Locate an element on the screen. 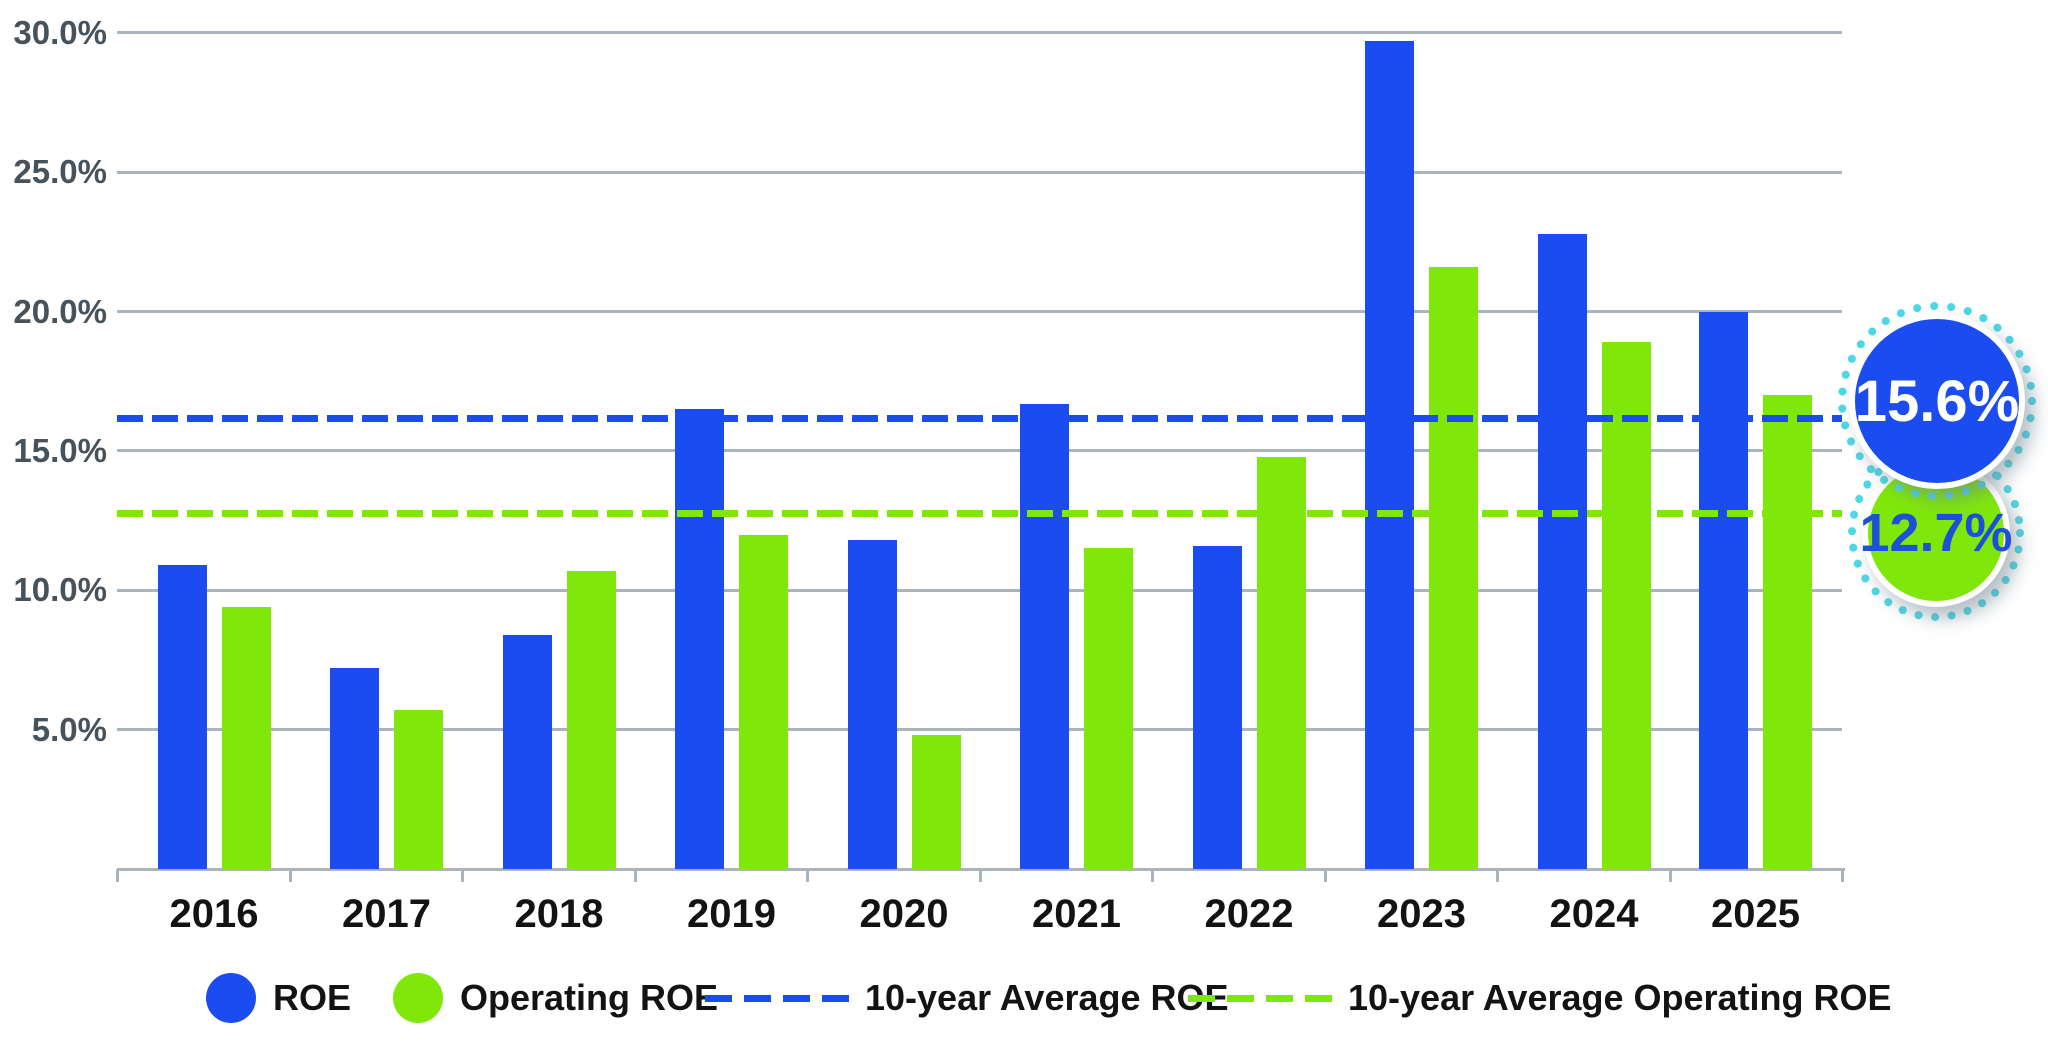 The width and height of the screenshot is (2048, 1061). legend-item-10-year-average-operating-roe: 10-year Average Operating ROE is located at coordinates (1540, 998).